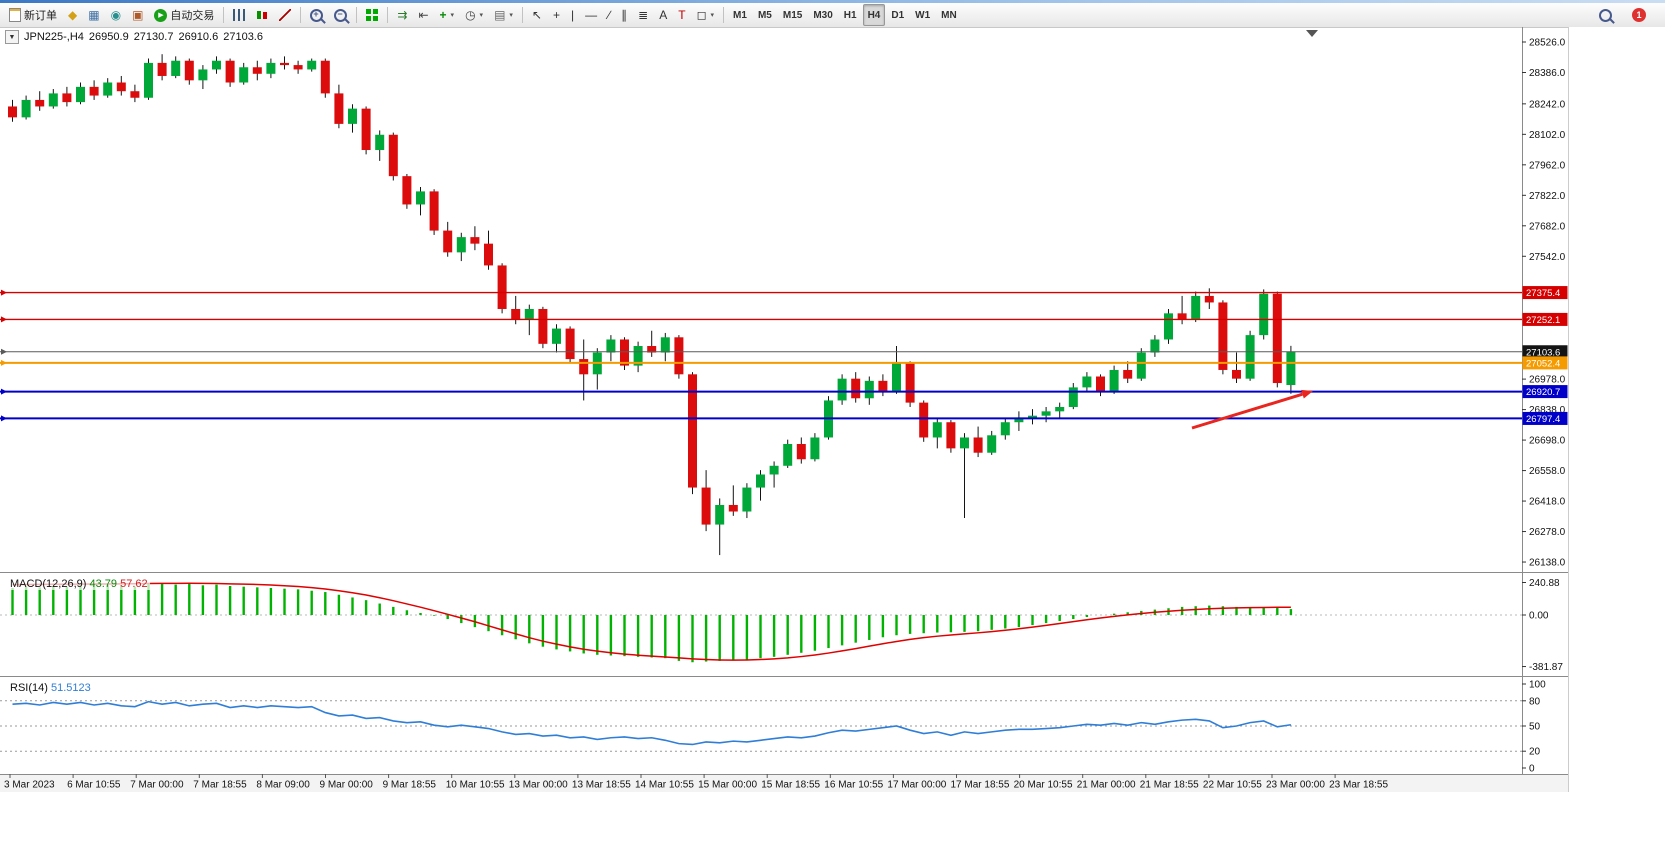  Describe the element at coordinates (500, 15) in the screenshot. I see `templates-icon: ▤` at that location.